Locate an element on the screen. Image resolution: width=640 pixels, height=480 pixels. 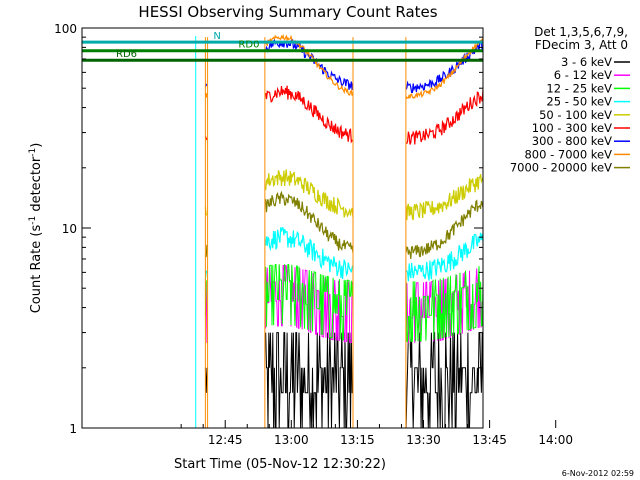
x-axis: 12:45 13:00 13:15 13:30 13:45 14:00 is located at coordinates (376, 433).